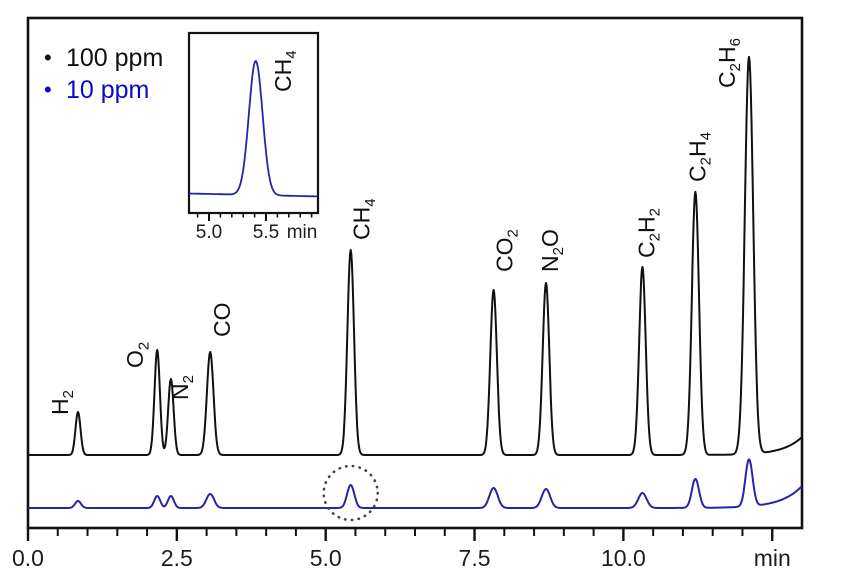  I want to click on peak-label-h2: H2, so click(62, 402).